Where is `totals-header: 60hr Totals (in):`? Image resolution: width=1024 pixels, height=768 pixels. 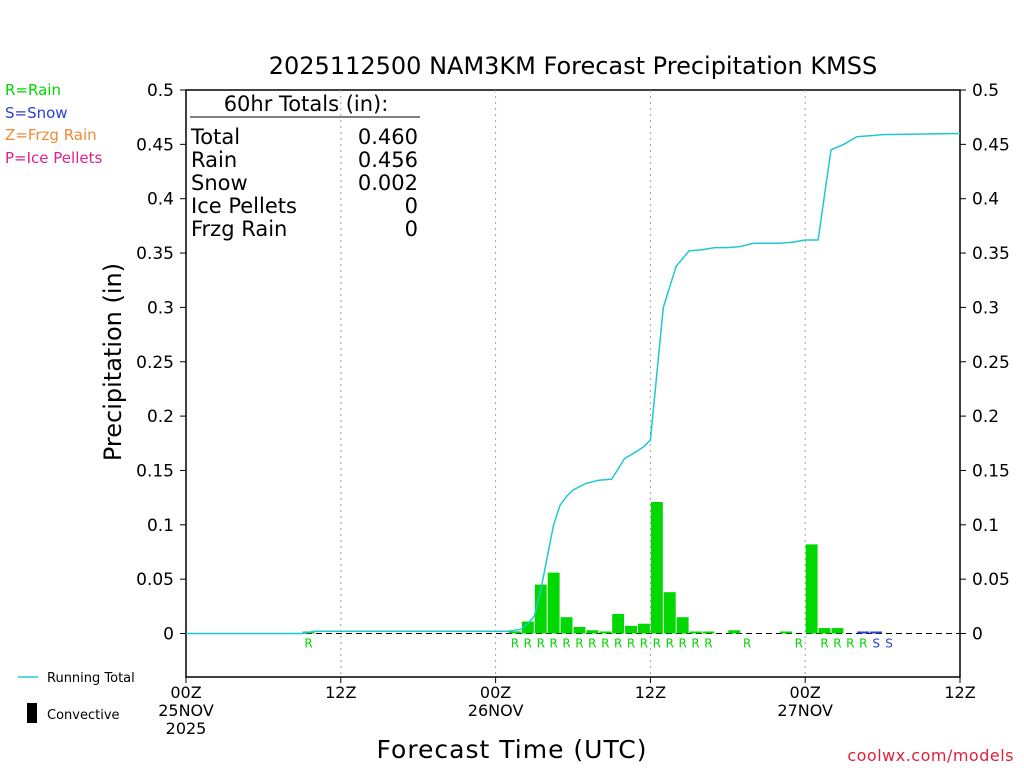 totals-header: 60hr Totals (in): is located at coordinates (306, 104).